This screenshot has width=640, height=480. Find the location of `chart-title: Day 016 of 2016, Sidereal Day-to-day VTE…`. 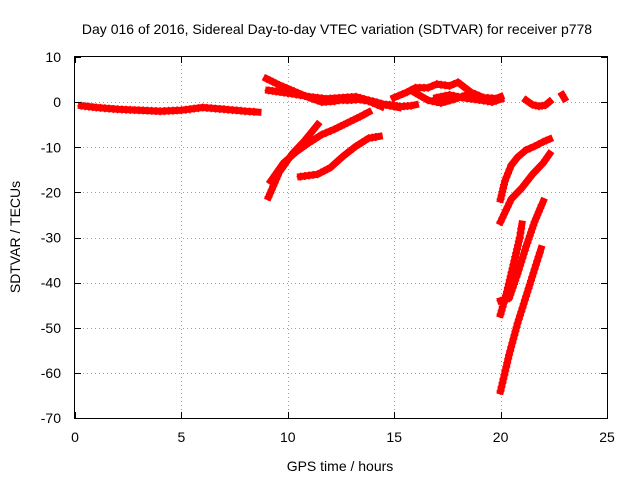

chart-title: Day 016 of 2016, Sidereal Day-to-day VTE… is located at coordinates (337, 29).